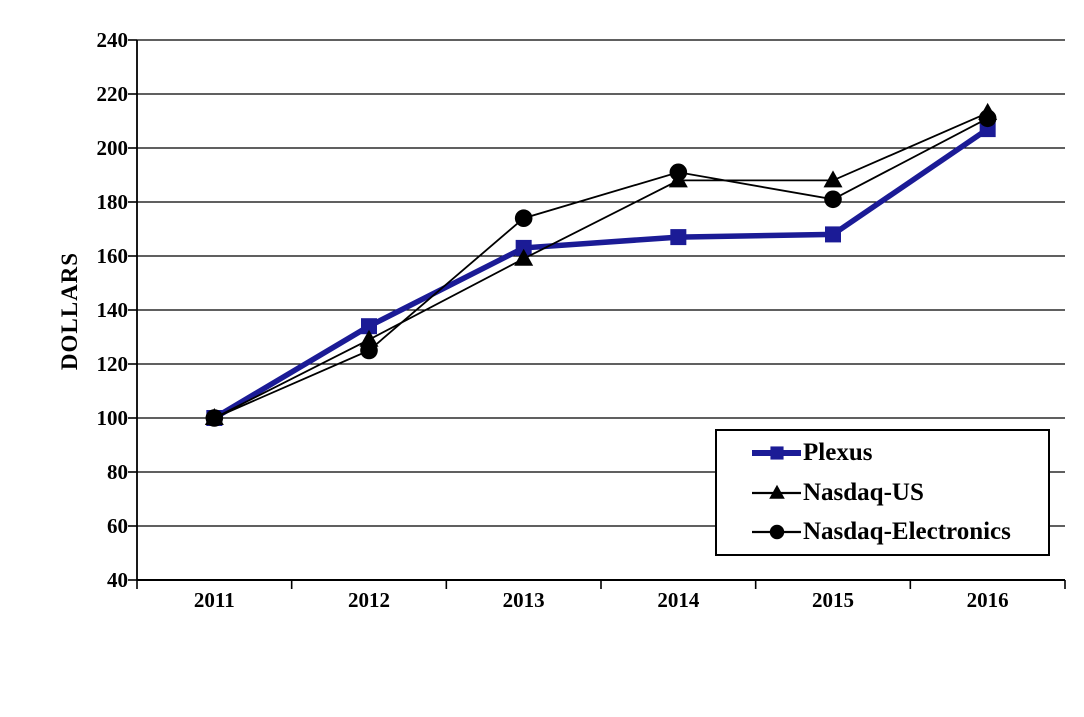 This screenshot has height=717, width=1084. I want to click on y-tick-label: 40, so click(117, 580).